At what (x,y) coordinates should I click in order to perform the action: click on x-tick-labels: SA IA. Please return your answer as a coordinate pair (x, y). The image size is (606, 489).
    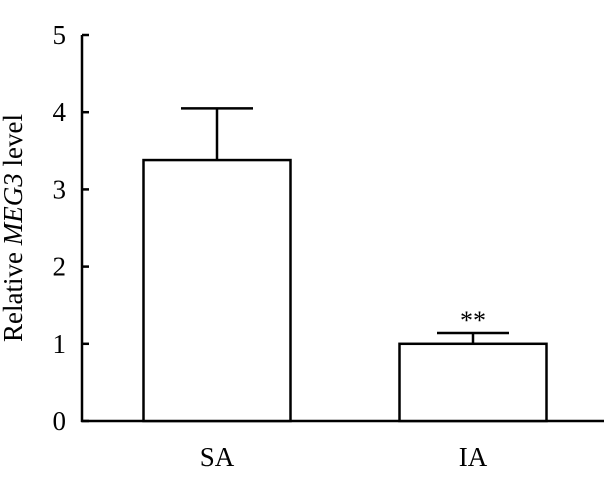
    Looking at the image, I should click on (344, 457).